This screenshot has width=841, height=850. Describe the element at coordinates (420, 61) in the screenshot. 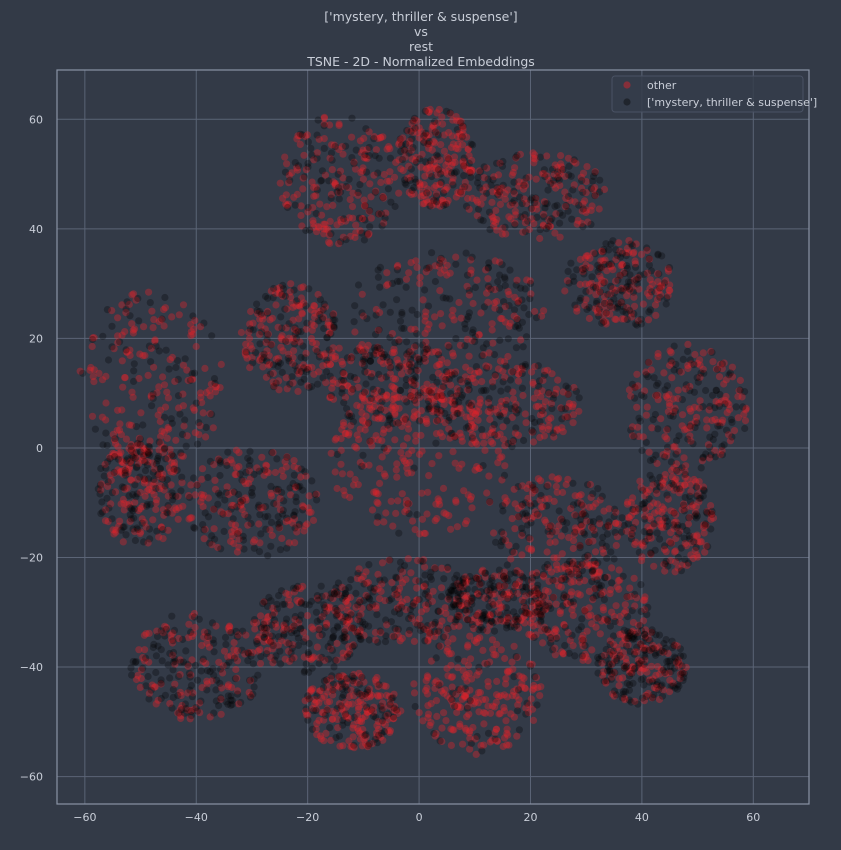

I see `title-line: TSNE - 2D - Normalized Embeddings` at that location.